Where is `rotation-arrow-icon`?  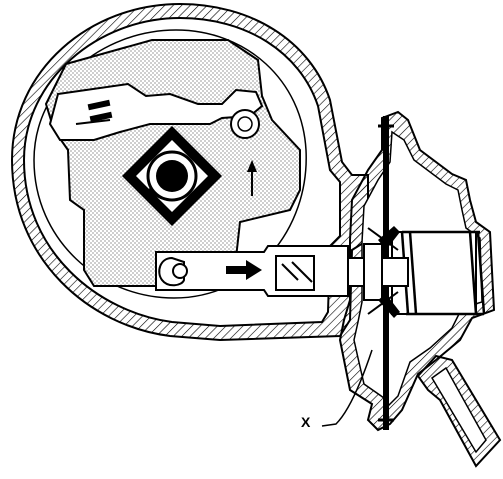
rotation-arrow-icon is located at coordinates (252, 178).